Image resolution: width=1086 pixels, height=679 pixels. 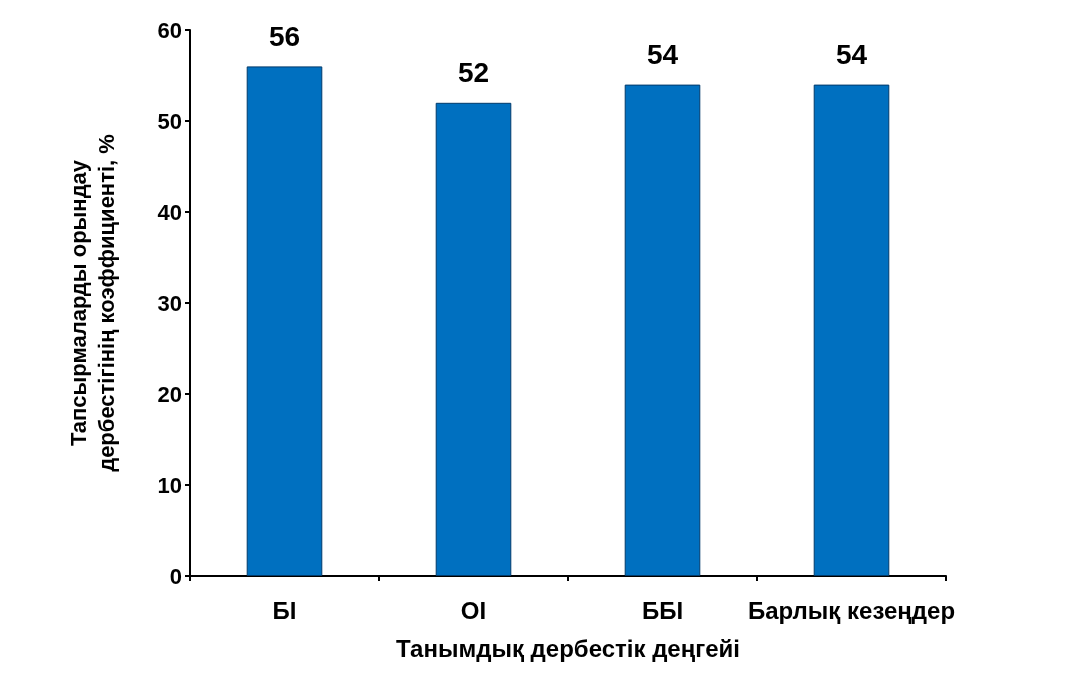 What do you see at coordinates (473, 610) in the screenshot?
I see `x-tick-label: ОІ` at bounding box center [473, 610].